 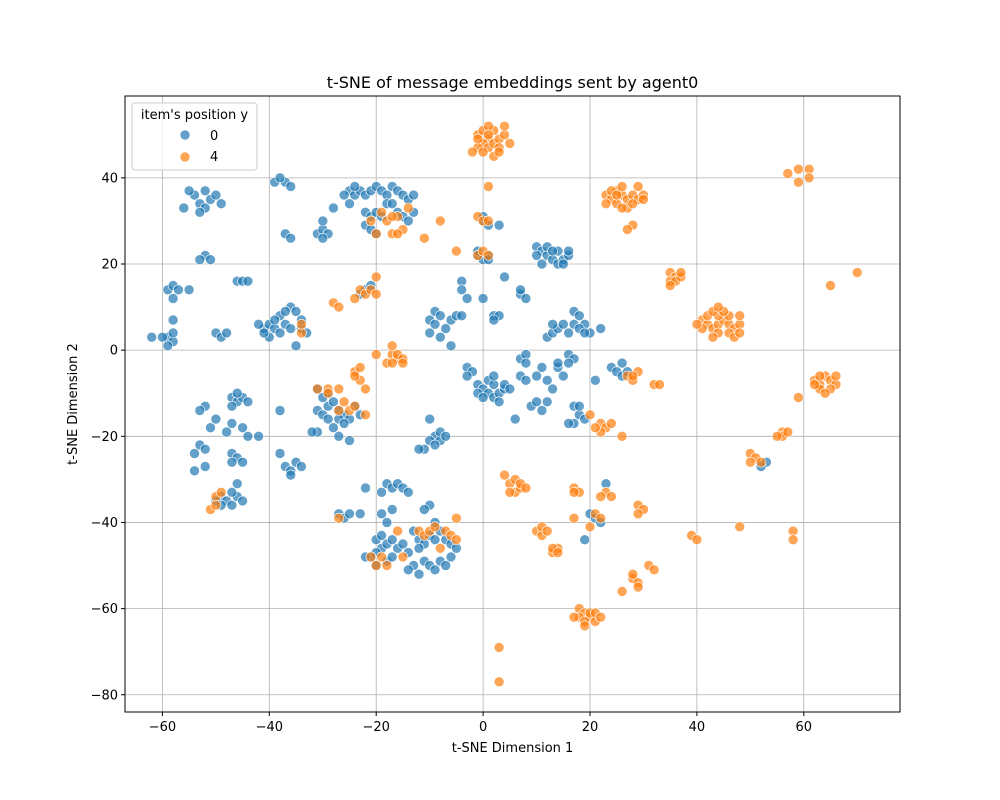 I want to click on x-tick-label: −60, so click(x=162, y=727).